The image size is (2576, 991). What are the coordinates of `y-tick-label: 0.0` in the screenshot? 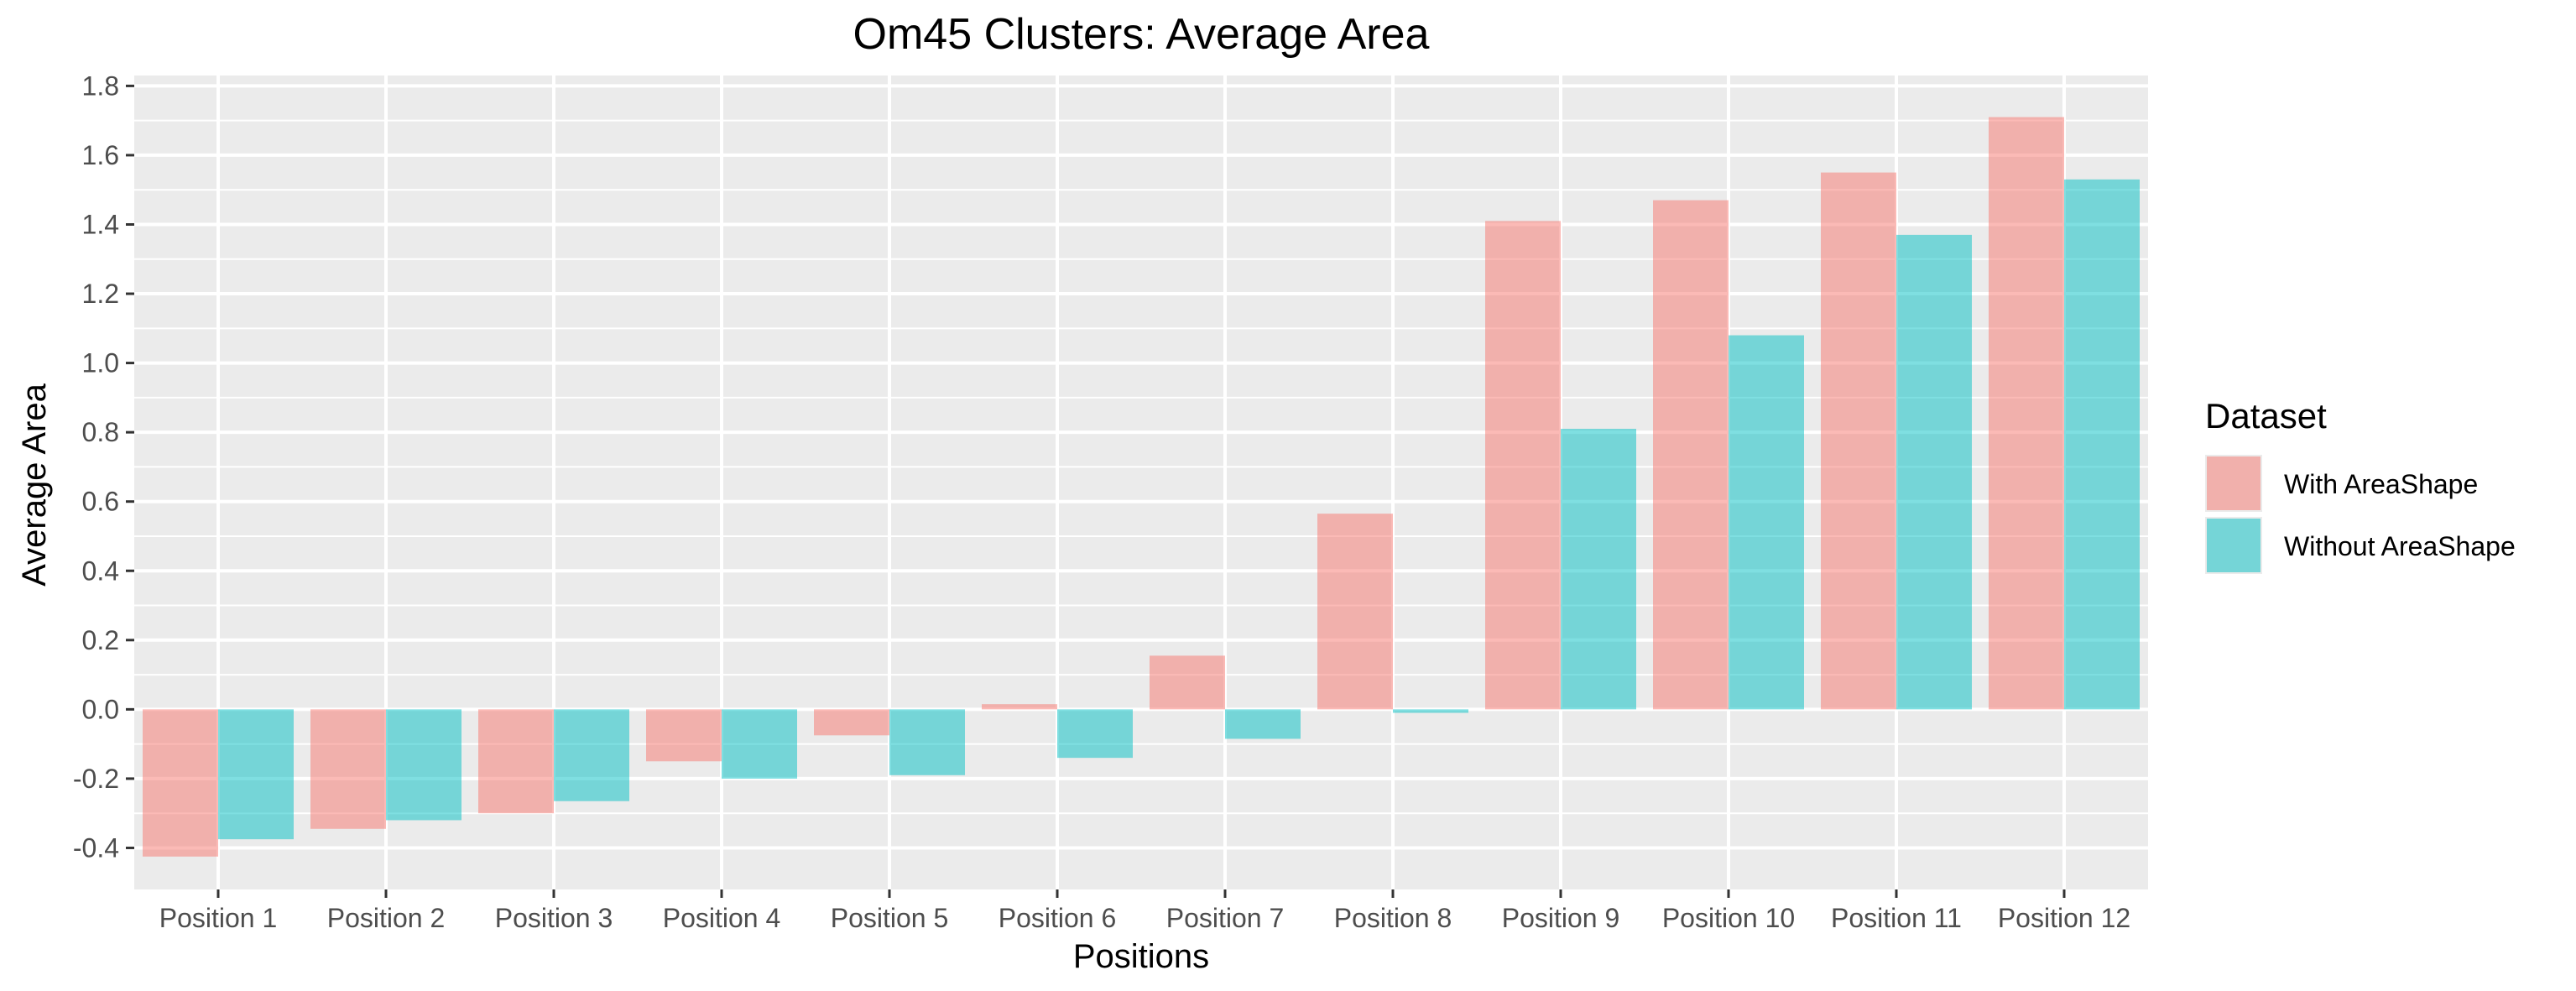 It's located at (100, 709).